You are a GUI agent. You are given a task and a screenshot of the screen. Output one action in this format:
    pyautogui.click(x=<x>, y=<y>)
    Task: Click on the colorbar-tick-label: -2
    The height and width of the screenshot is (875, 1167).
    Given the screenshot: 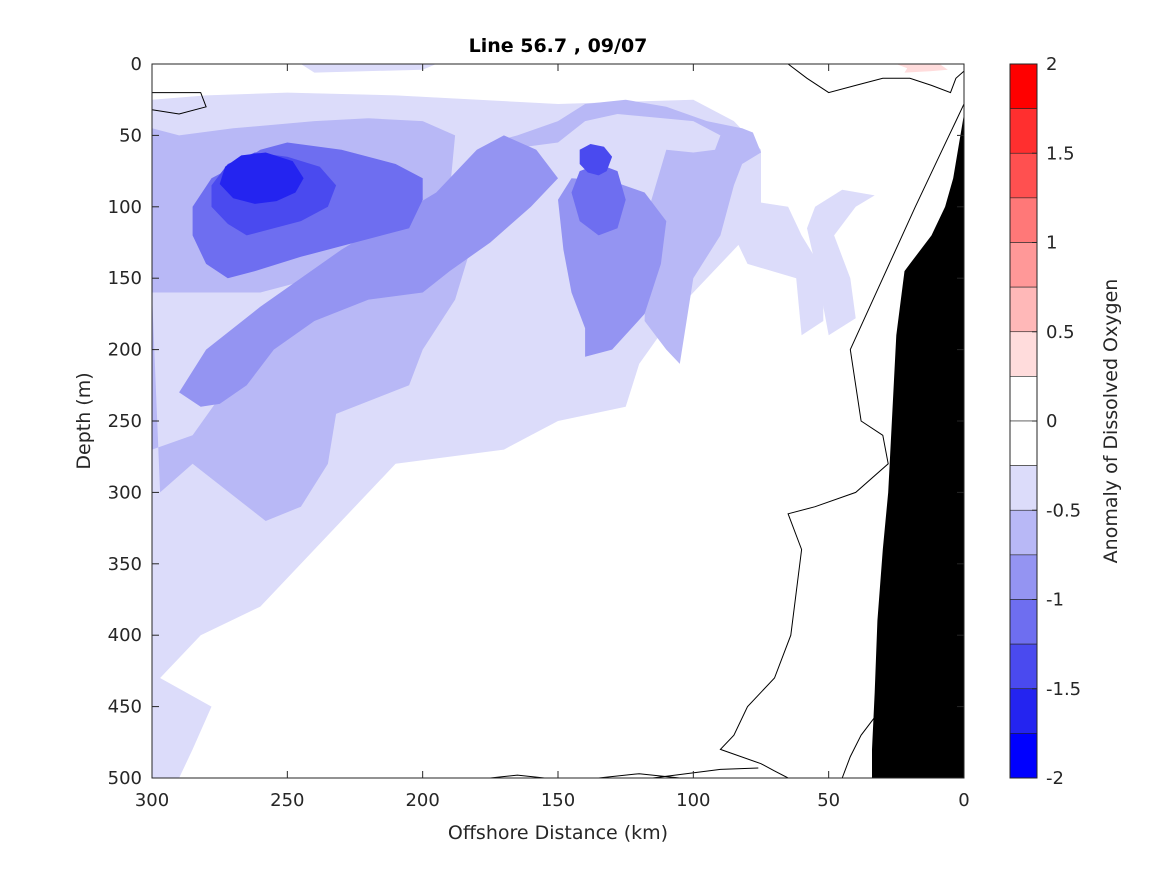 What is the action you would take?
    pyautogui.click(x=1055, y=778)
    